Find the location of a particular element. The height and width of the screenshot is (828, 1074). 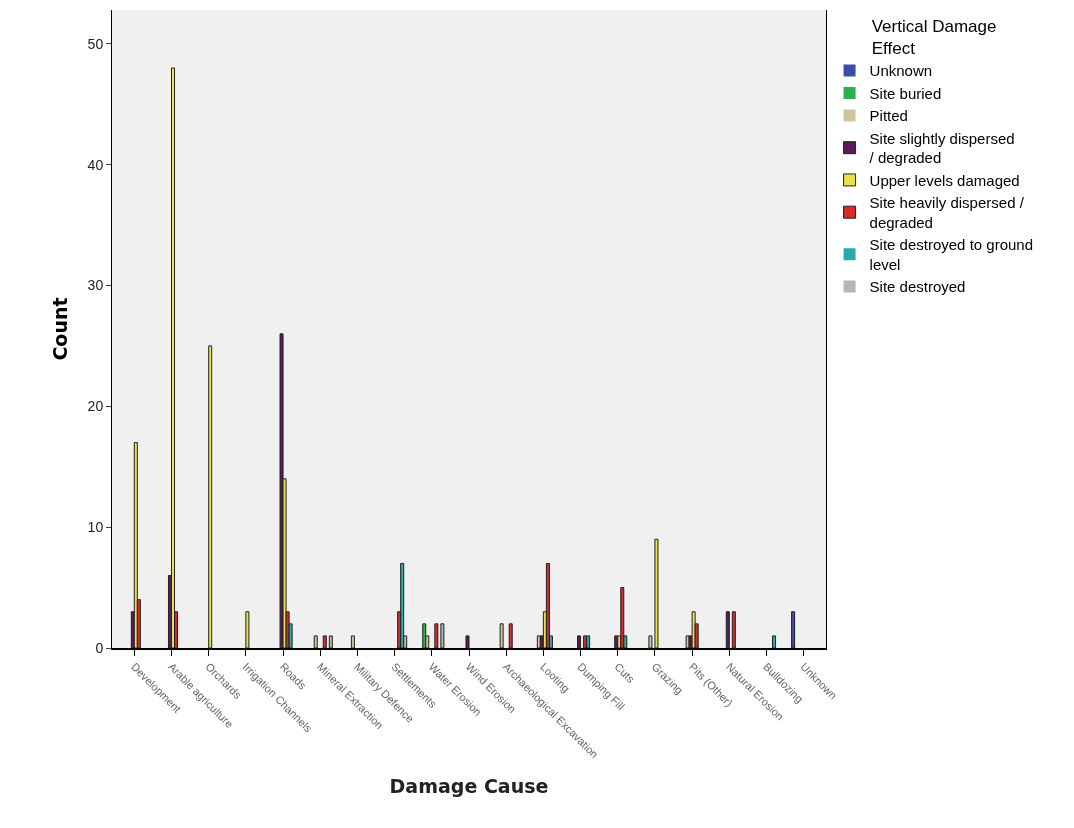

y-tick-label: 0 is located at coordinates (99, 647).